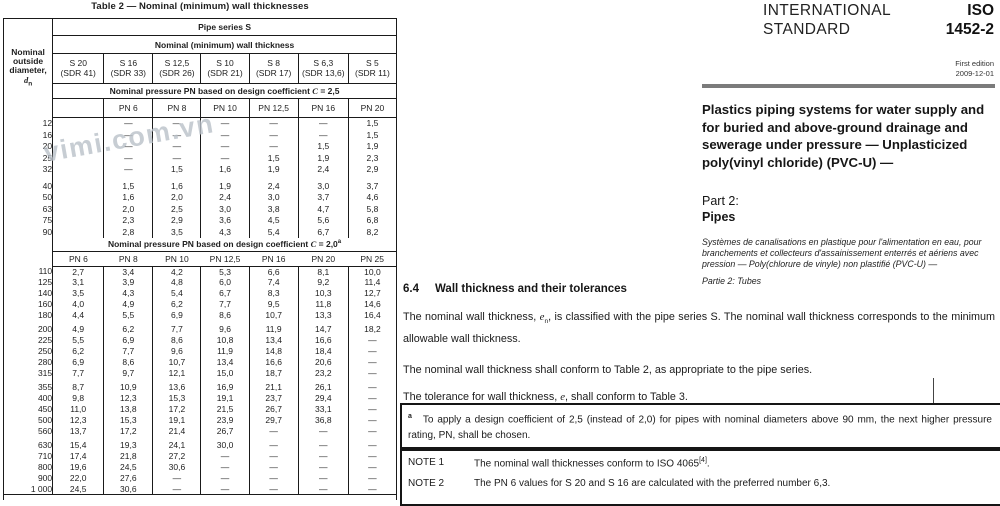 The width and height of the screenshot is (1000, 506). I want to click on note-1-label: NOTE 1, so click(426, 462).